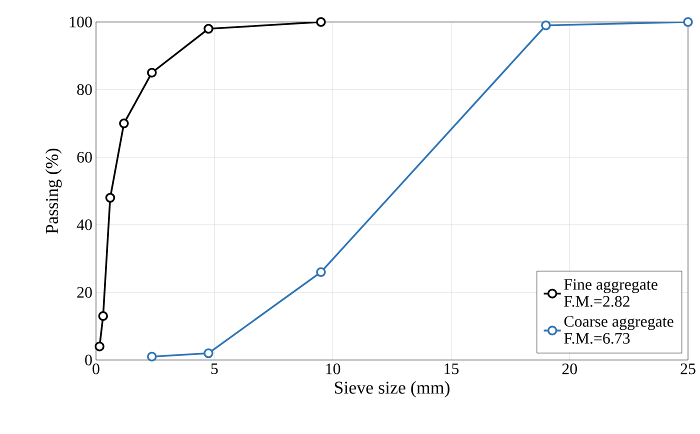 Image resolution: width=700 pixels, height=434 pixels. Describe the element at coordinates (611, 286) in the screenshot. I see `legend-label: Fine aggregate` at that location.